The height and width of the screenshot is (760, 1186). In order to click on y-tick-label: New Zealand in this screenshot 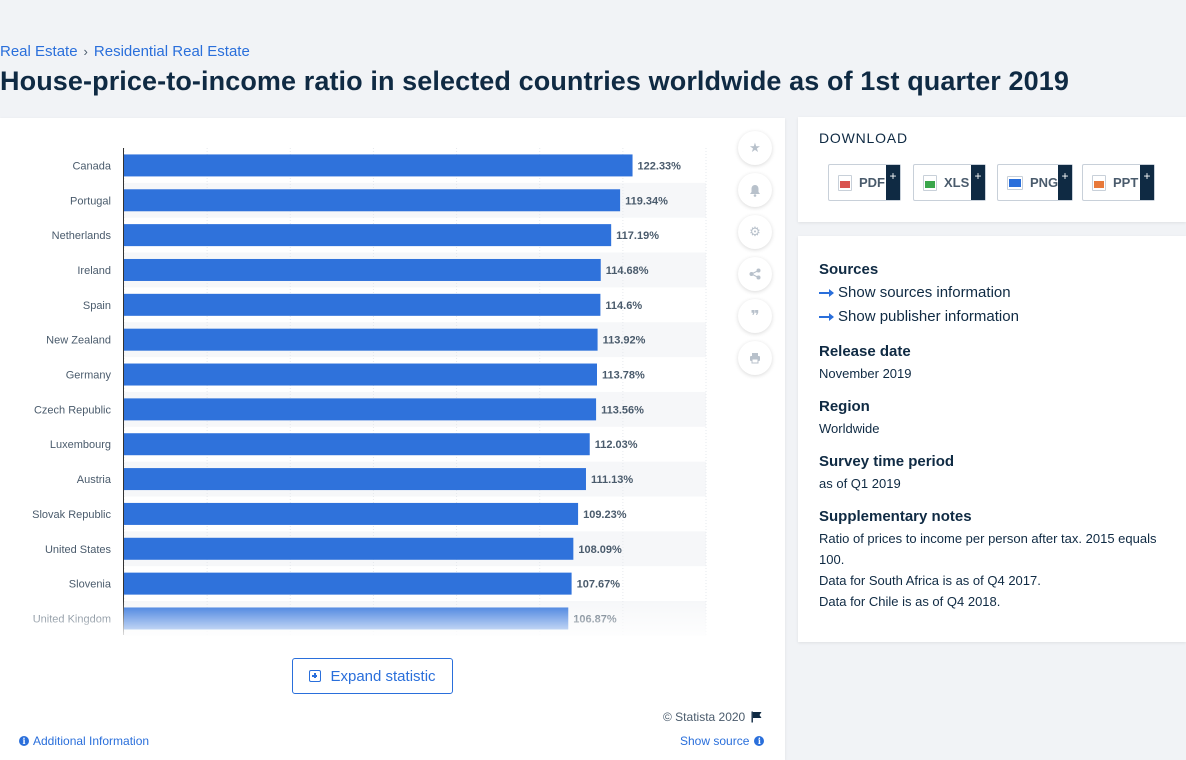, I will do `click(78, 341)`.